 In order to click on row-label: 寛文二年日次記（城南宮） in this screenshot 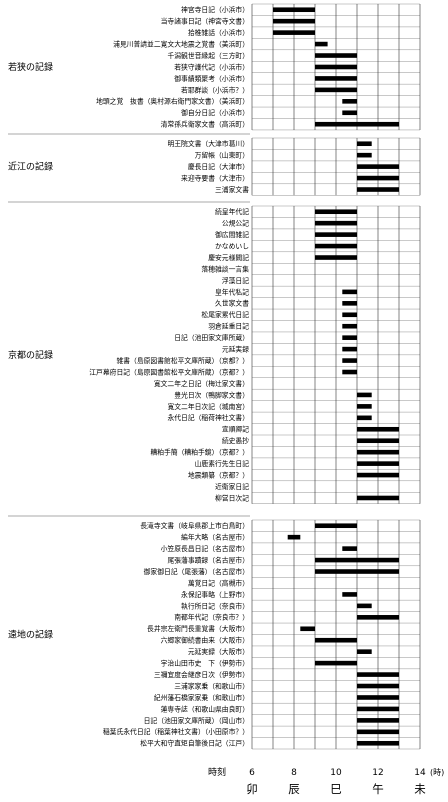, I will do `click(208, 406)`.